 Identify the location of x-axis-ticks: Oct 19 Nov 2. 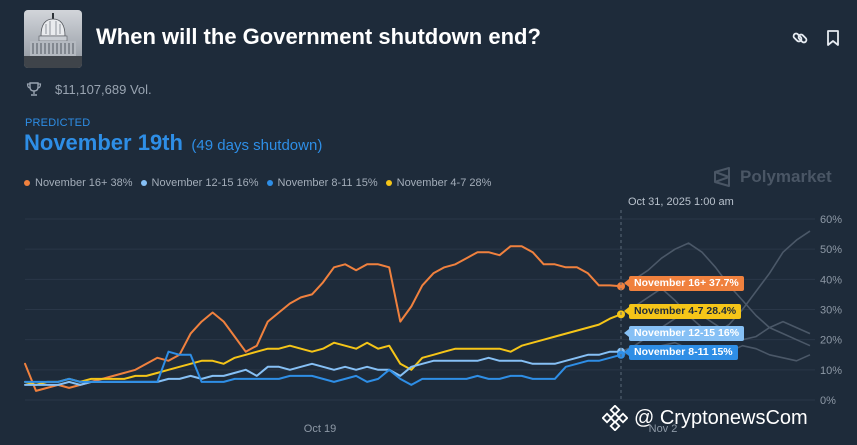
(491, 429).